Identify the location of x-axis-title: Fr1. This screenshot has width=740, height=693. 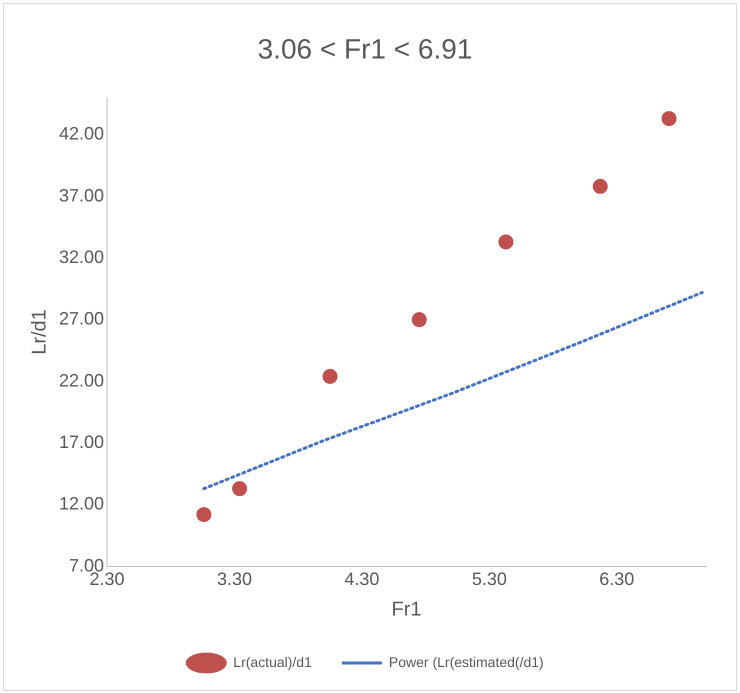
(407, 609).